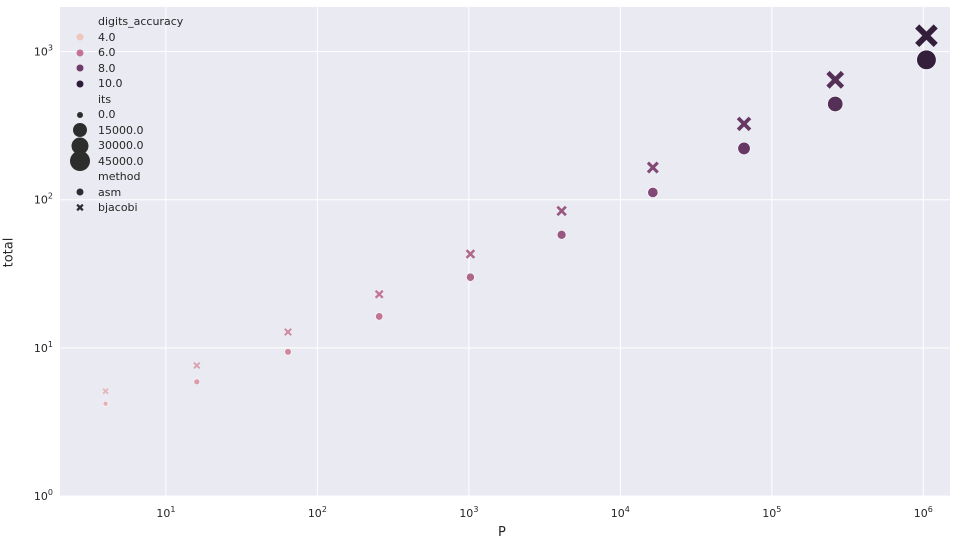 The width and height of the screenshot is (957, 547). What do you see at coordinates (43, 51) in the screenshot?
I see `y-tick-label: 10³` at bounding box center [43, 51].